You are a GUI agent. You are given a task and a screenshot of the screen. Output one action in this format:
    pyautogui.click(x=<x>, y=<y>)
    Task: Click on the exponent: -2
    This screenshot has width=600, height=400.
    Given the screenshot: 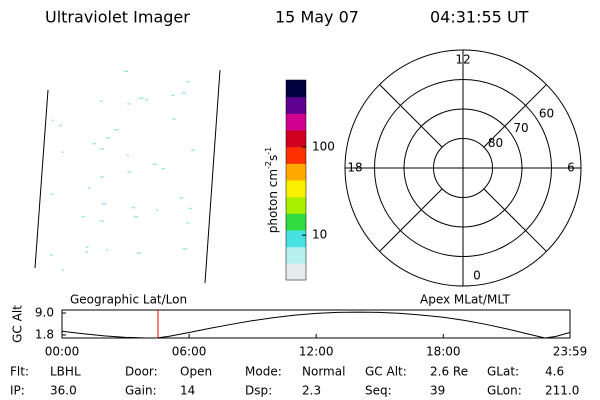 What is the action you would take?
    pyautogui.click(x=268, y=165)
    